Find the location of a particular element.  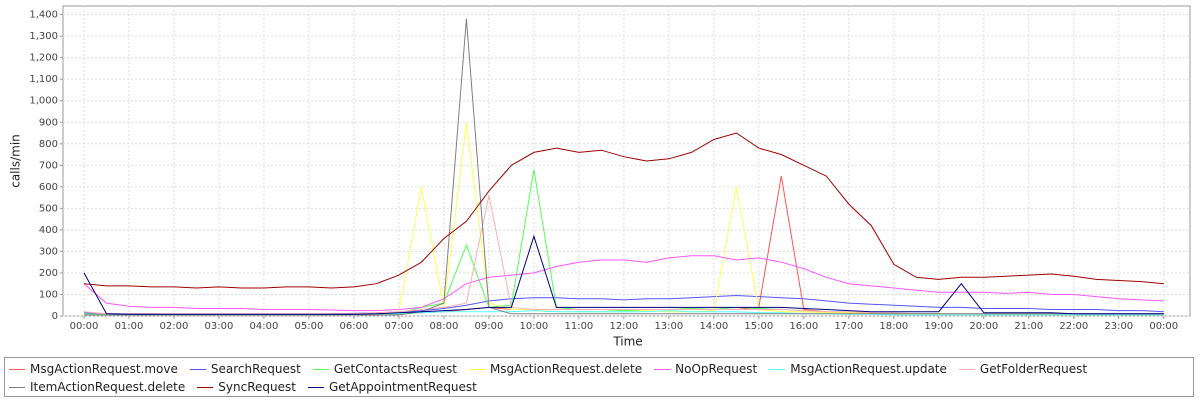

y-tick-label: 600 is located at coordinates (48, 187).